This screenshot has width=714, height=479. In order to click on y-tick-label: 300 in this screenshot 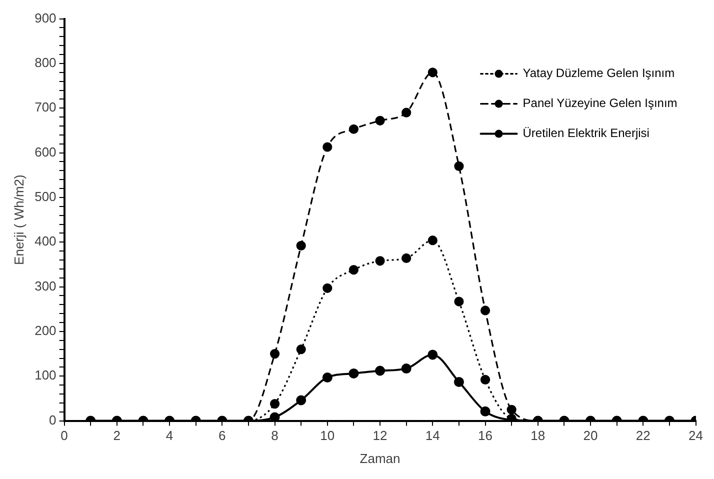, I will do `click(45, 286)`.